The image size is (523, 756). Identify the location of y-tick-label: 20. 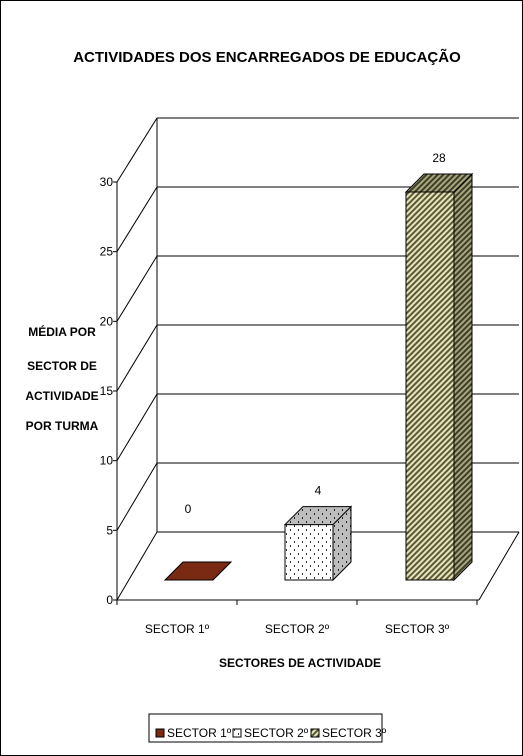
(107, 321).